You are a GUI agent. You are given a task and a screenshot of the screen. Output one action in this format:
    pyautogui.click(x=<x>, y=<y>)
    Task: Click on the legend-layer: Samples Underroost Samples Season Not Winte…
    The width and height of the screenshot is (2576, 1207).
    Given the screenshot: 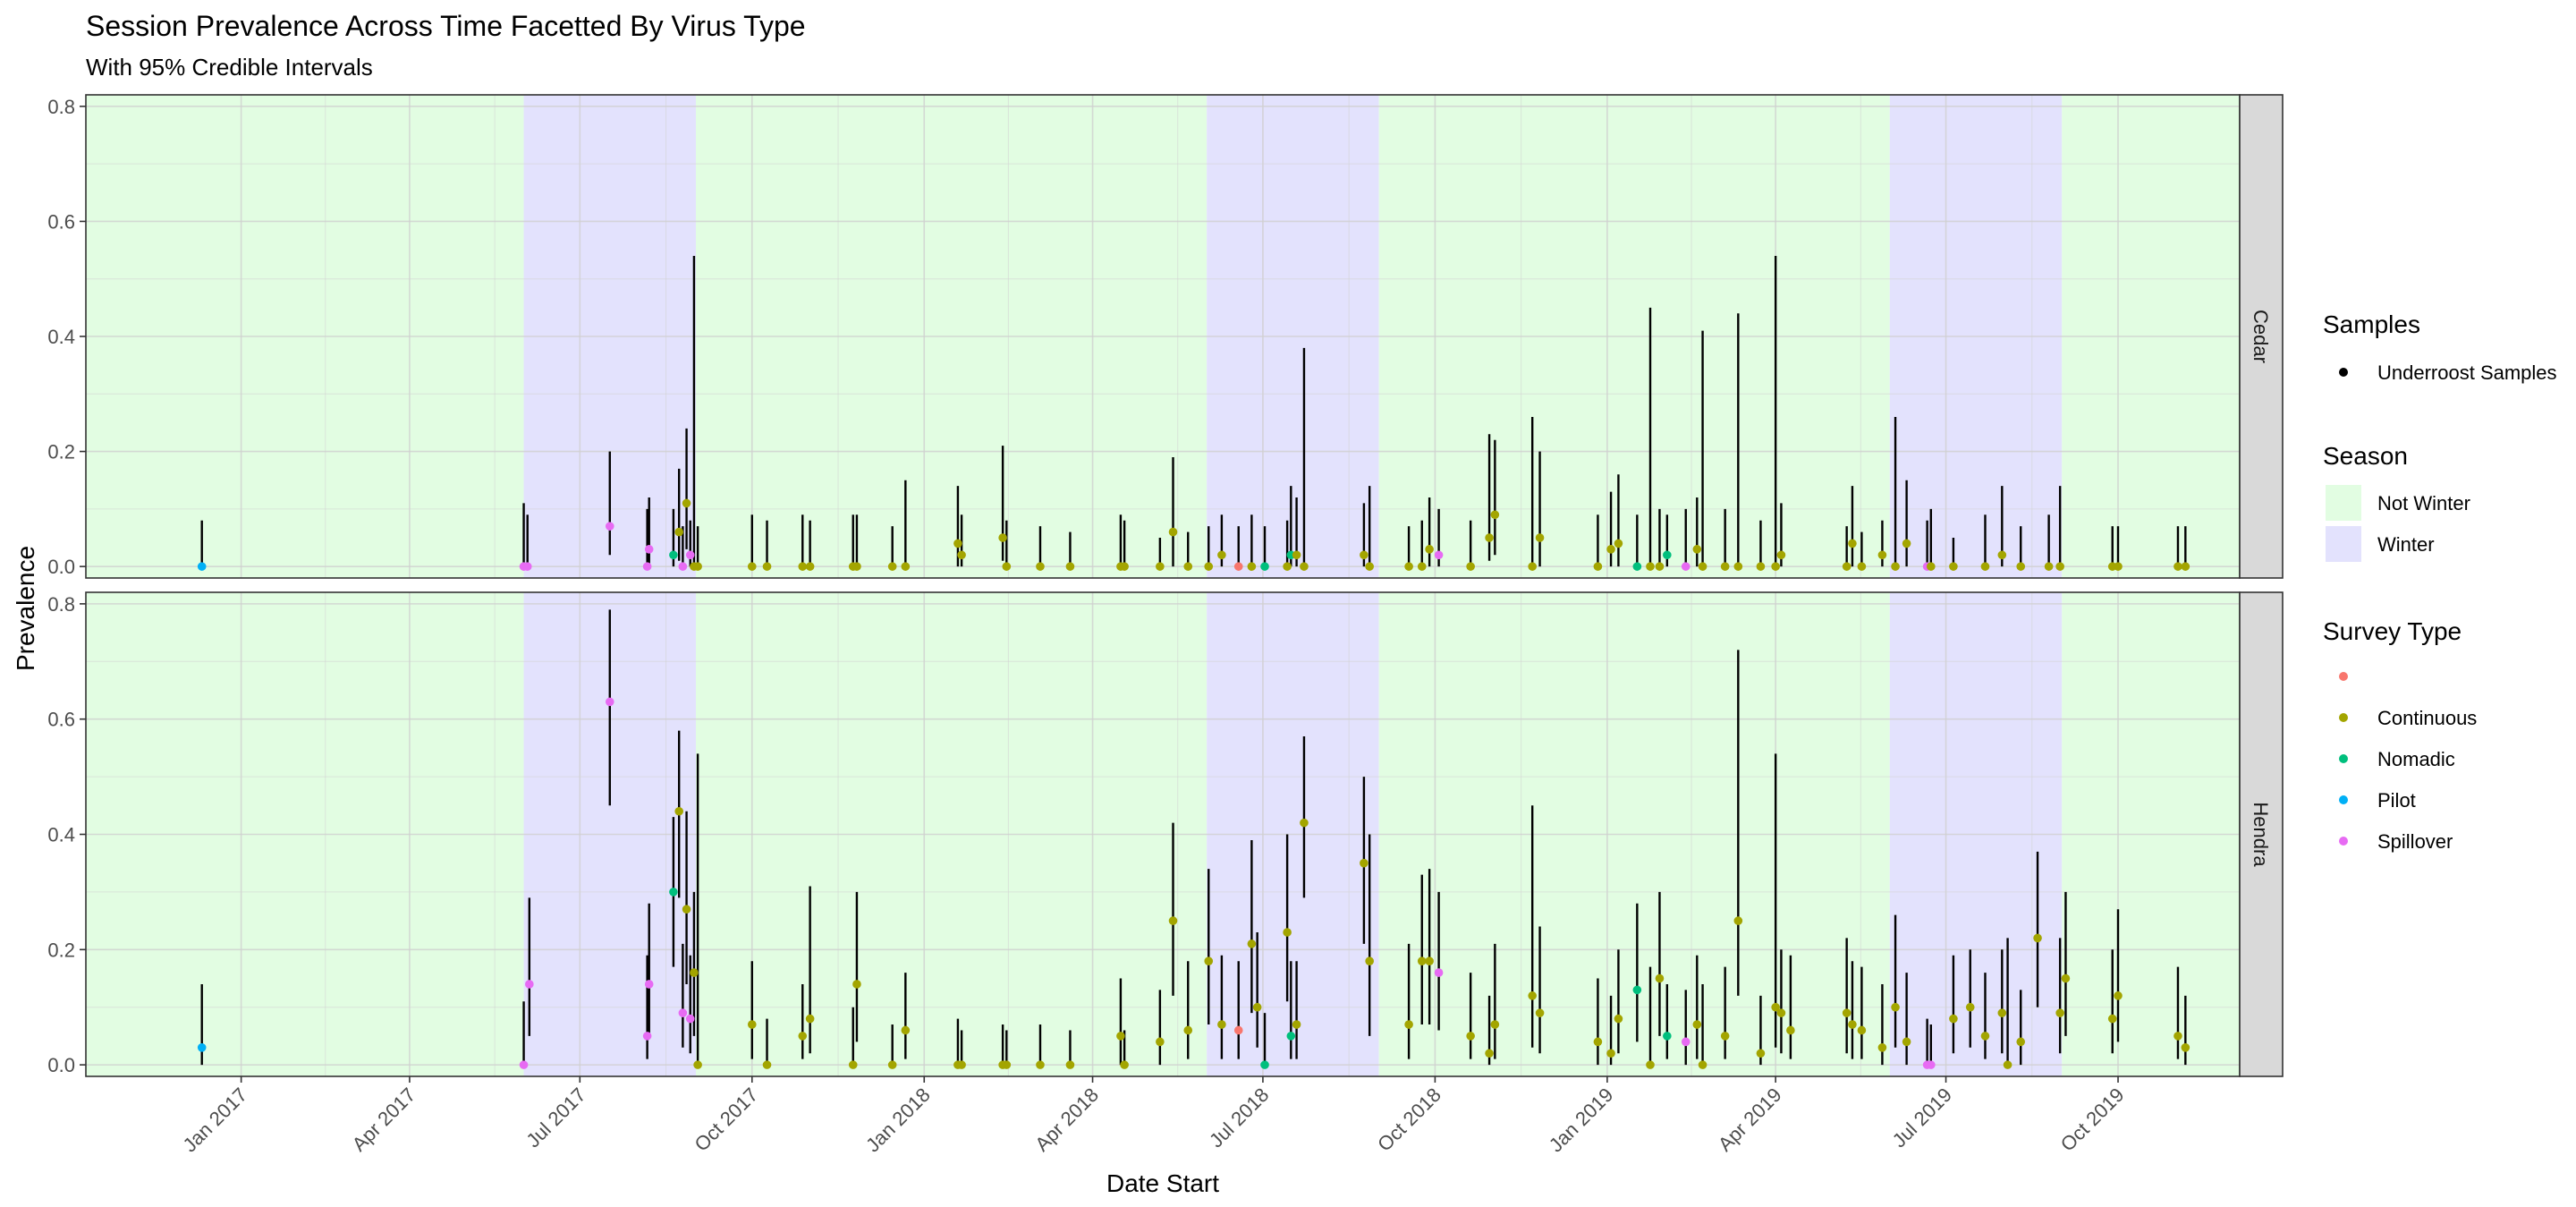 What is the action you would take?
    pyautogui.click(x=2440, y=581)
    